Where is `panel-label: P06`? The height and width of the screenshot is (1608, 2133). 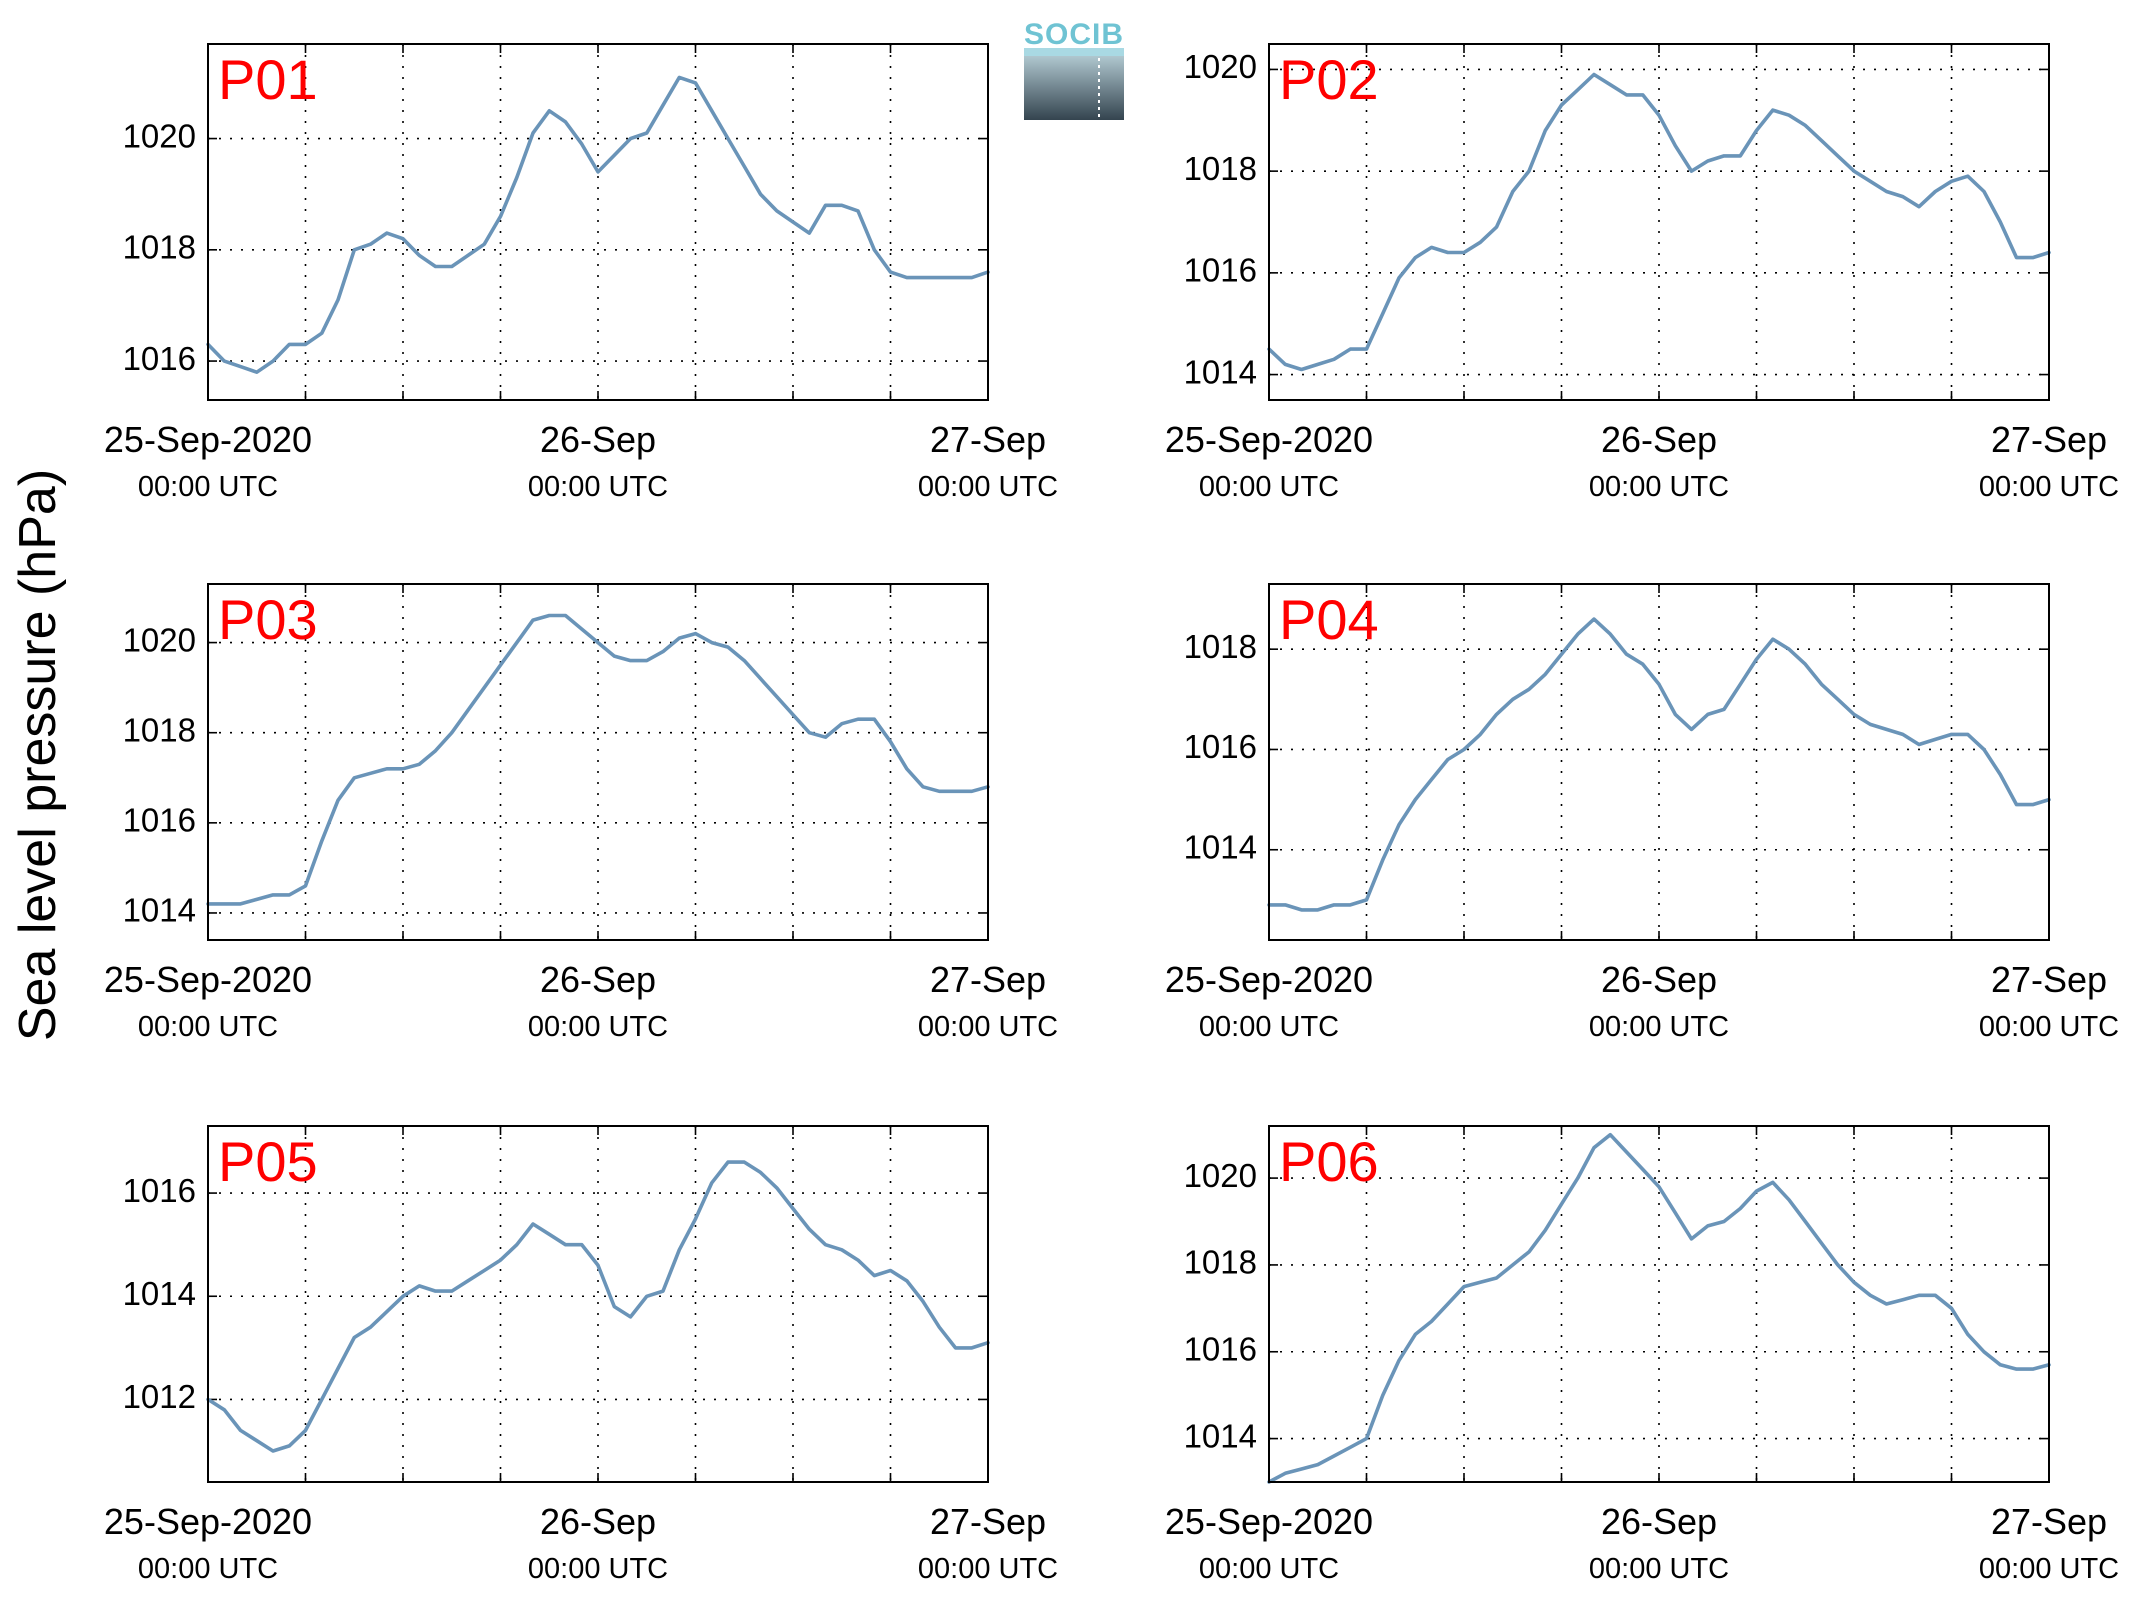
panel-label: P06 is located at coordinates (1329, 1161).